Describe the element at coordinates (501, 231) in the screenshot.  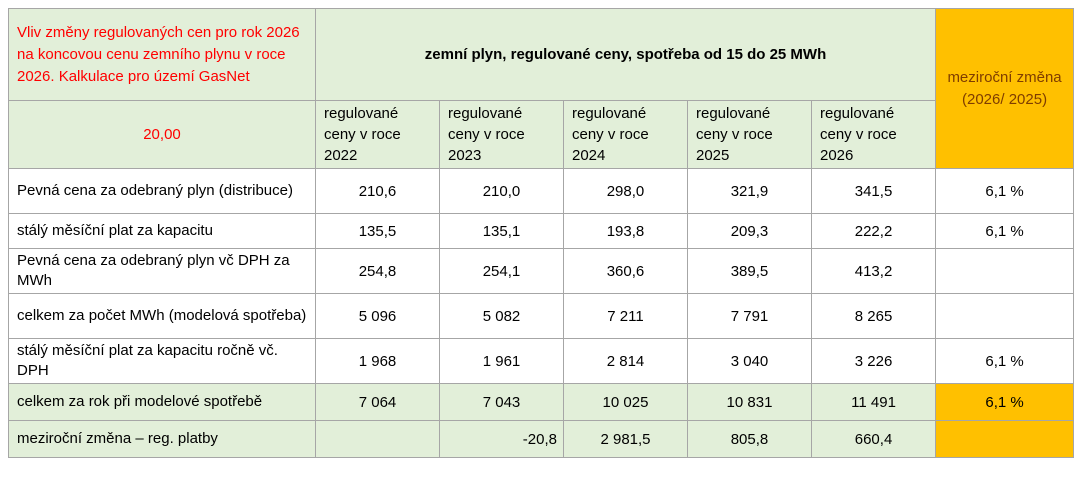
I see `value-cell: 135,1` at that location.